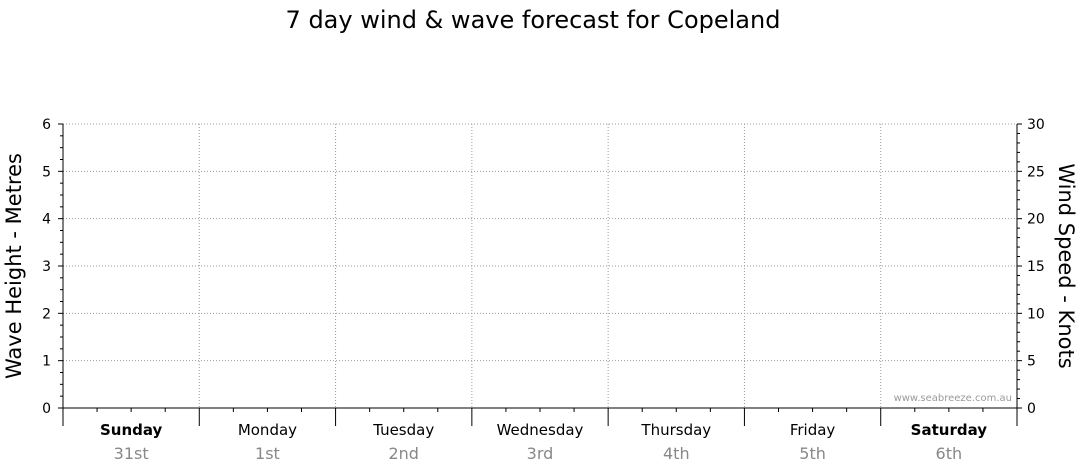 The height and width of the screenshot is (475, 1080). Describe the element at coordinates (533, 20) in the screenshot. I see `chart-title: 7 day wind & wave forecast for Copeland` at that location.